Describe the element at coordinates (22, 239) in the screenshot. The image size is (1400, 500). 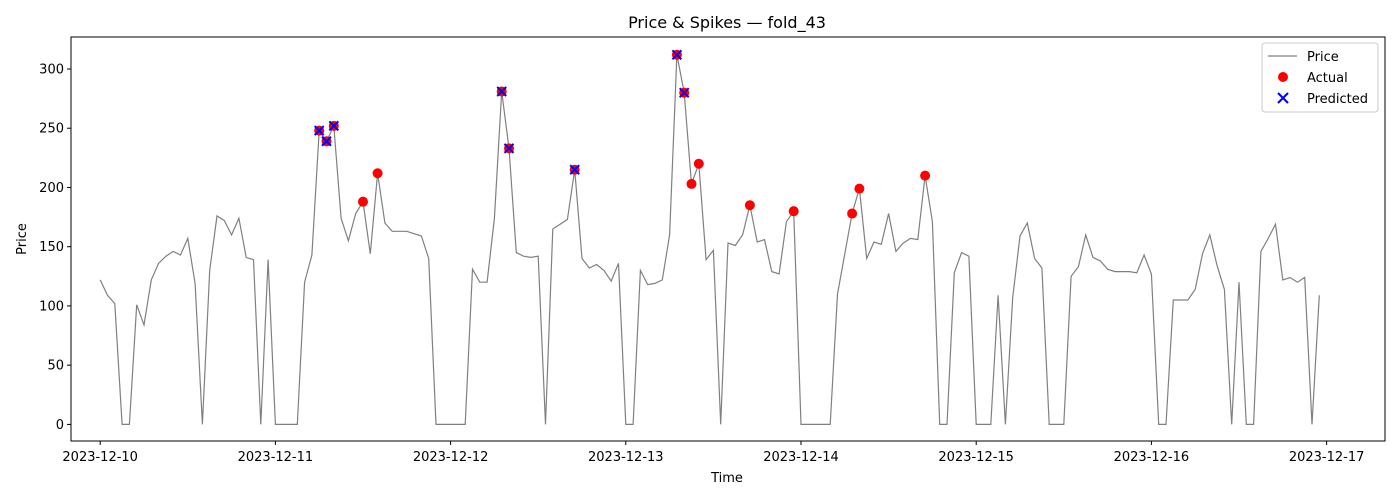
I see `y-axis-label: Price` at that location.